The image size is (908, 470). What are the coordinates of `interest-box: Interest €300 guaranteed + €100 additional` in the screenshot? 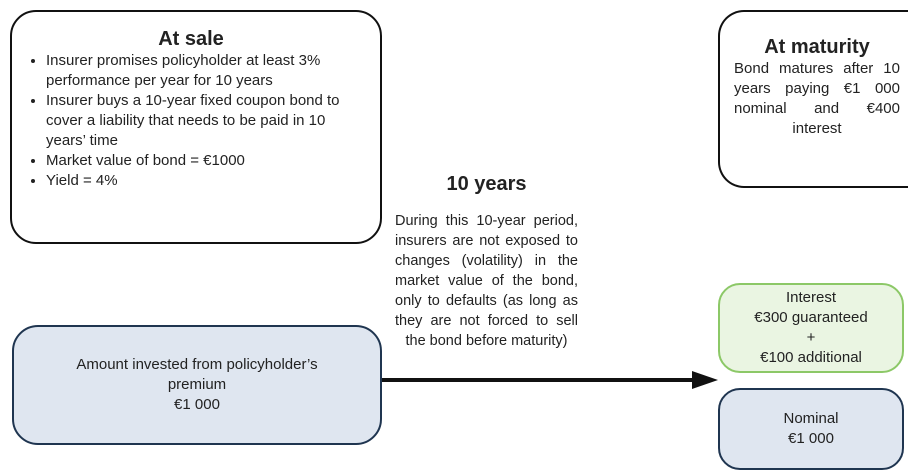 It's located at (811, 328).